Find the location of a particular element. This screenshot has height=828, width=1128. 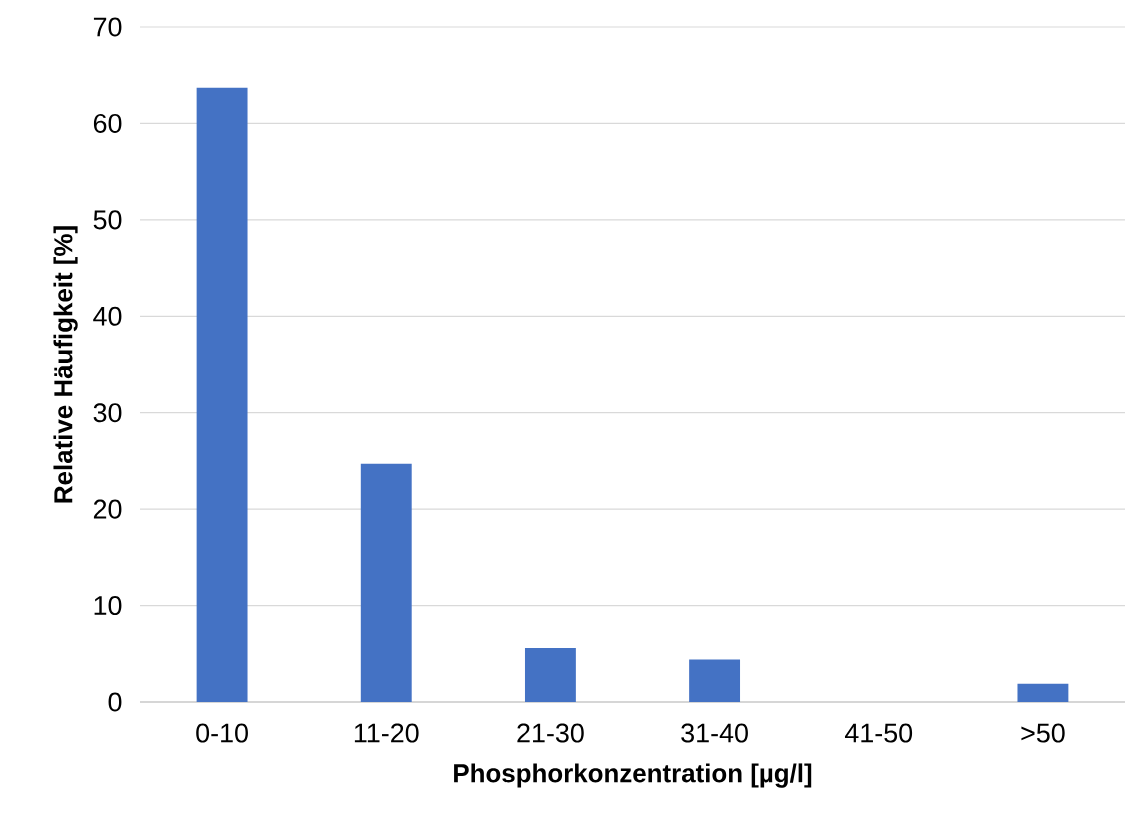

x-tick-label: 21-30 is located at coordinates (550, 733).